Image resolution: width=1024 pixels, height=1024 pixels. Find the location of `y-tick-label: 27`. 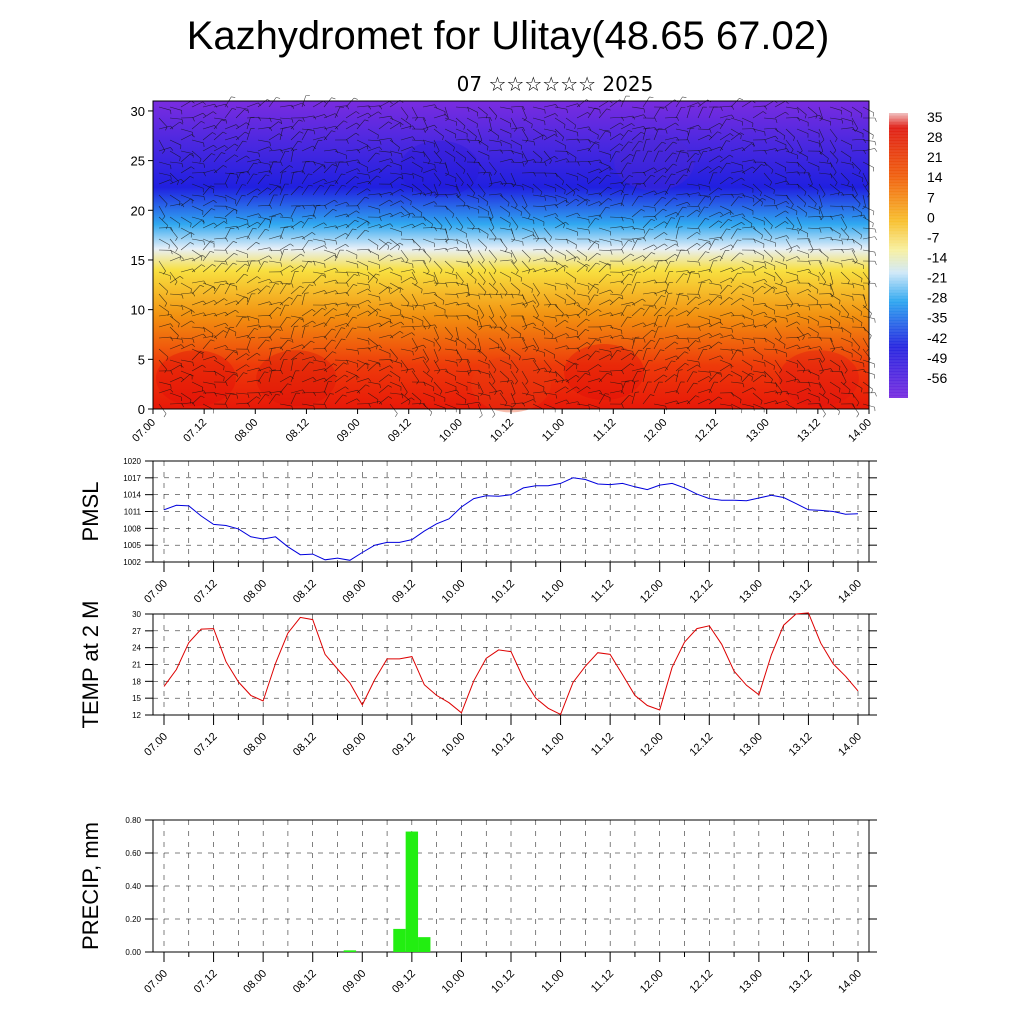

y-tick-label: 27 is located at coordinates (136, 631).